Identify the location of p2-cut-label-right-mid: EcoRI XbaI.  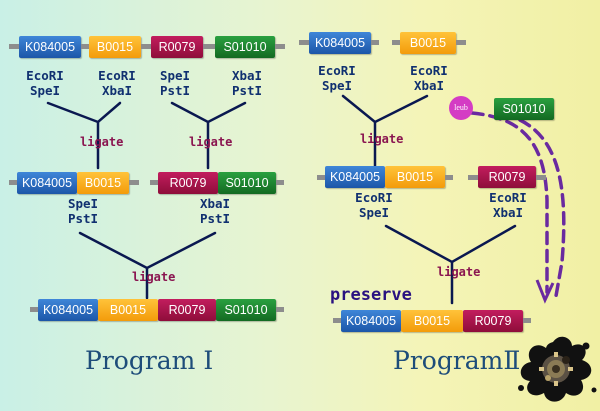
(508, 205).